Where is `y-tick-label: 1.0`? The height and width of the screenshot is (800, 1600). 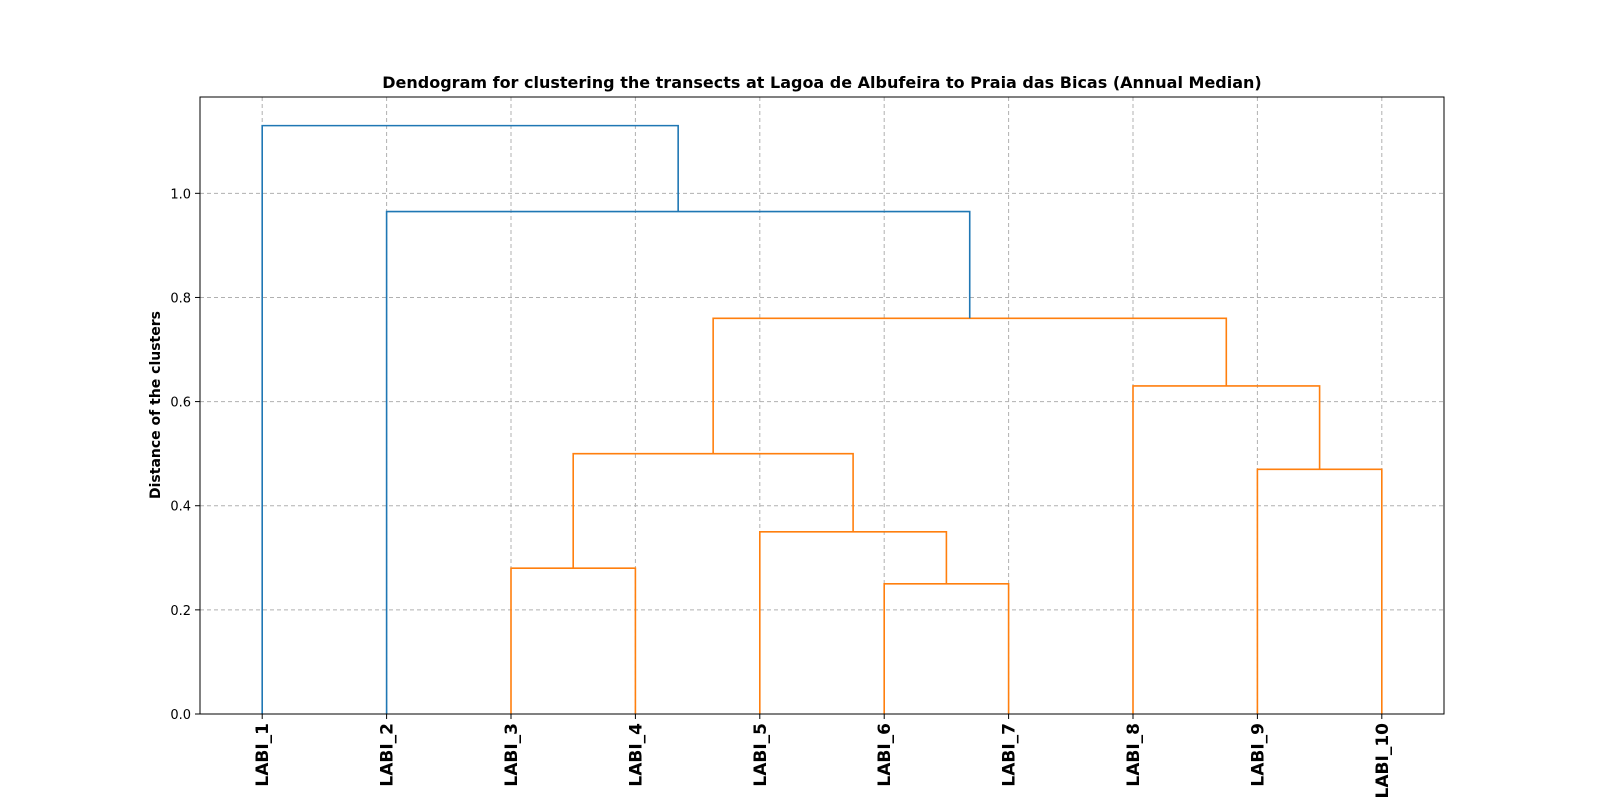 y-tick-label: 1.0 is located at coordinates (180, 194).